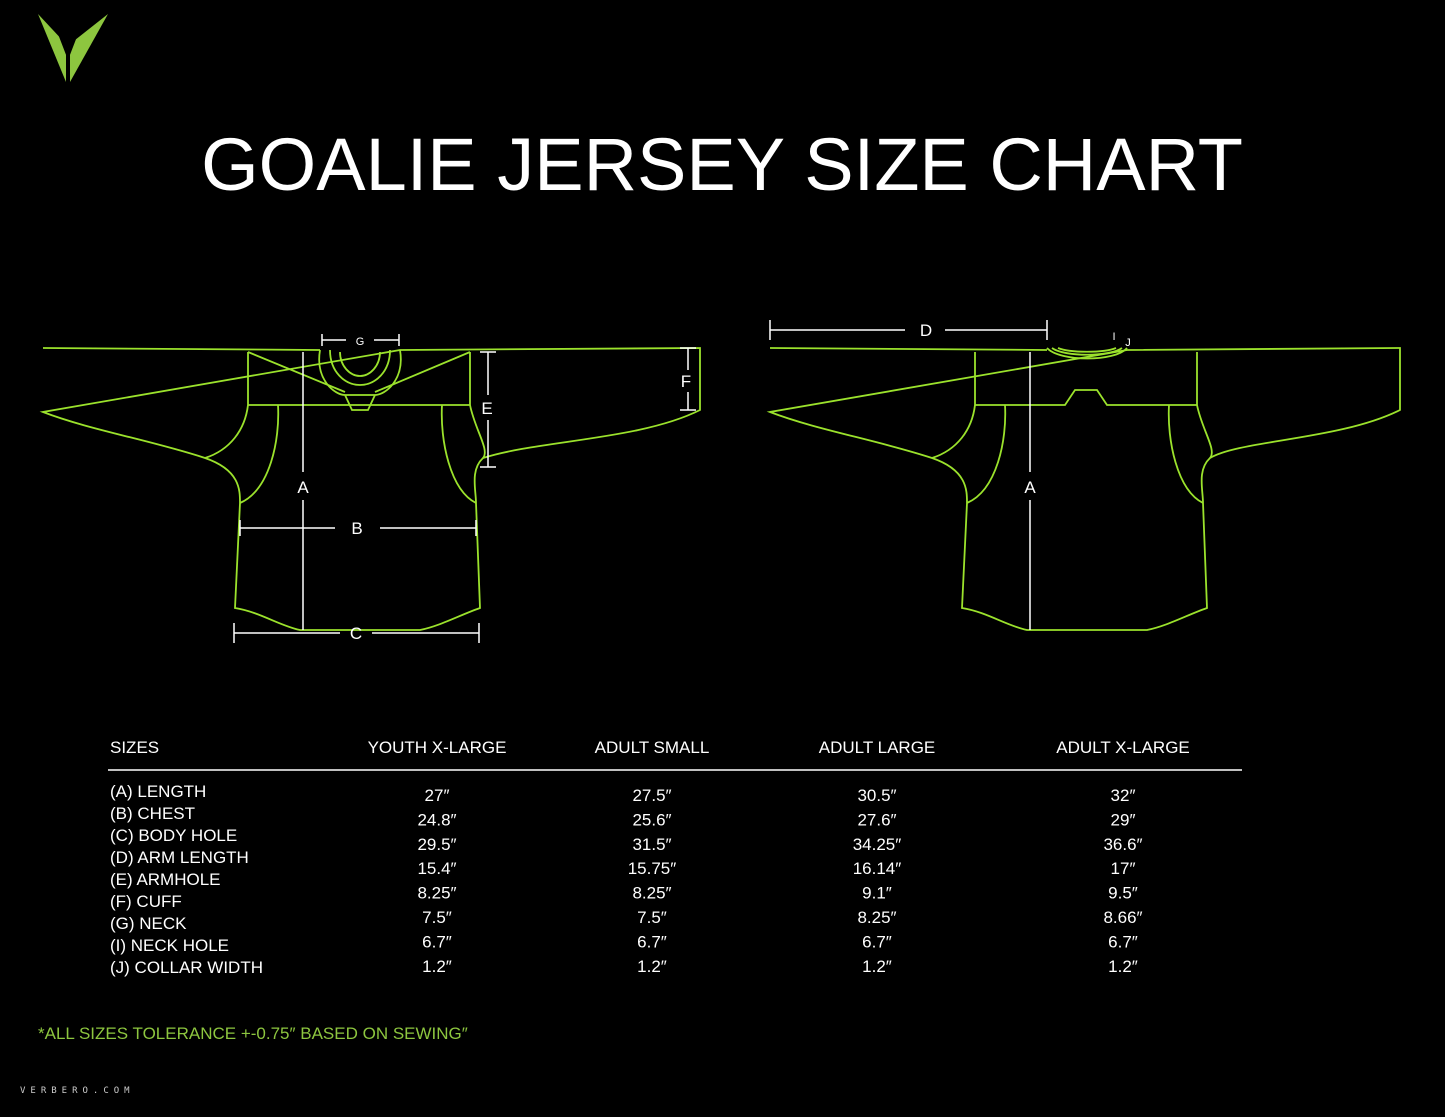  I want to click on dimension-label: J, so click(1128, 343).